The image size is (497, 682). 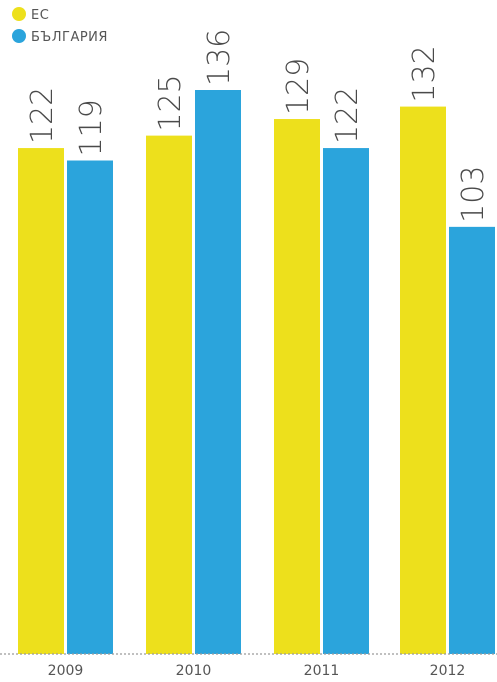 I want to click on value-label-2012-1: 103, so click(x=473, y=194).